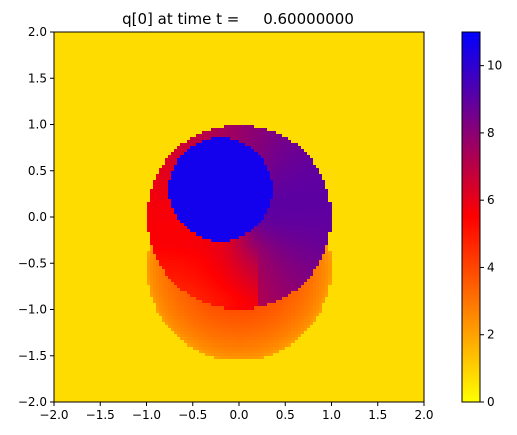 The height and width of the screenshot is (435, 517). Describe the element at coordinates (377, 415) in the screenshot. I see `x-tick-label: 1.5` at that location.